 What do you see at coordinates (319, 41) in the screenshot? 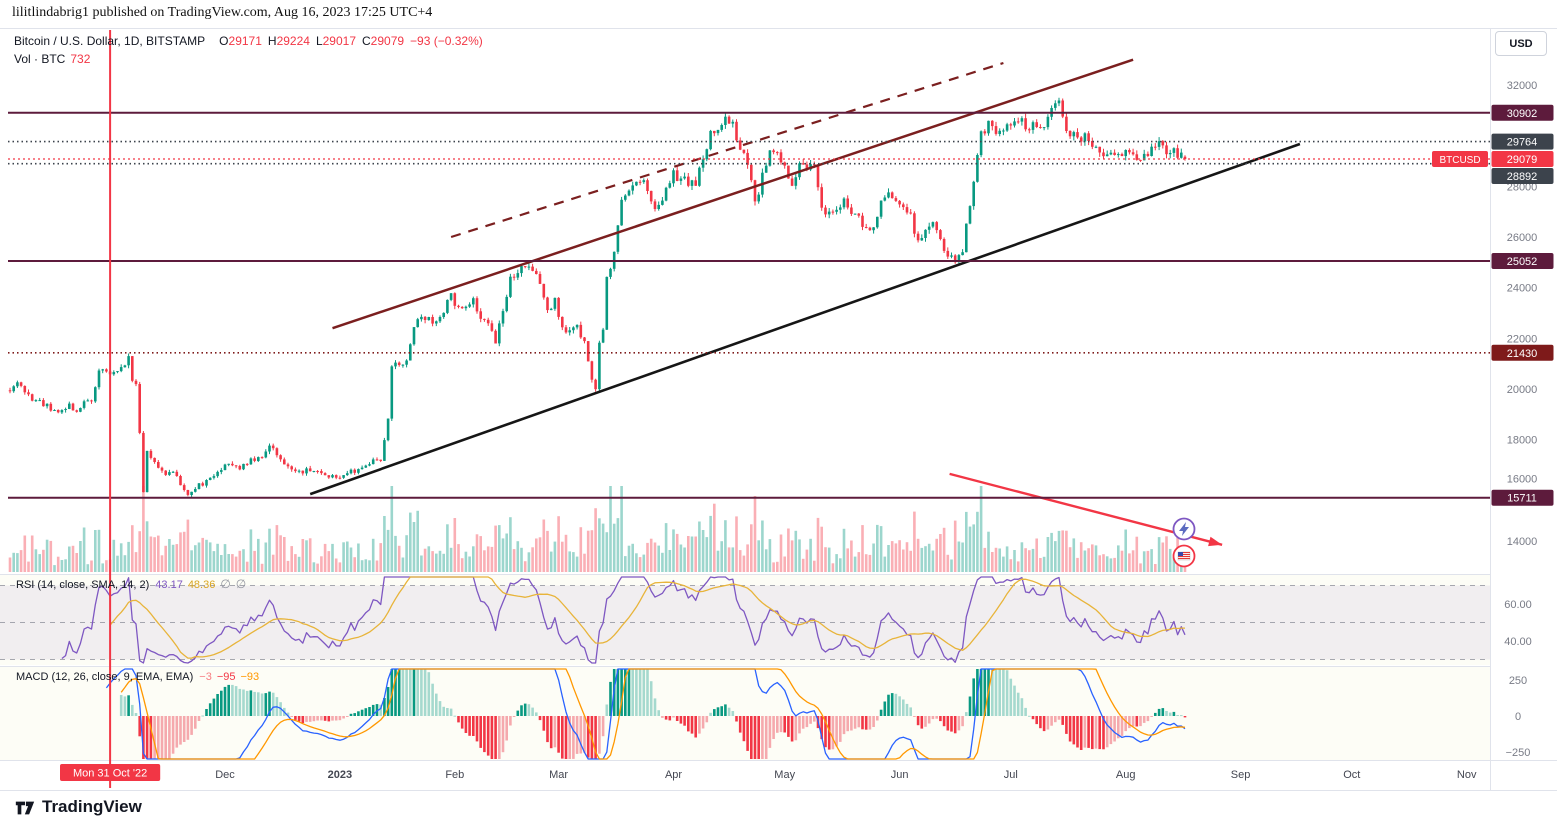
I see `ohlc-low-label: L` at bounding box center [319, 41].